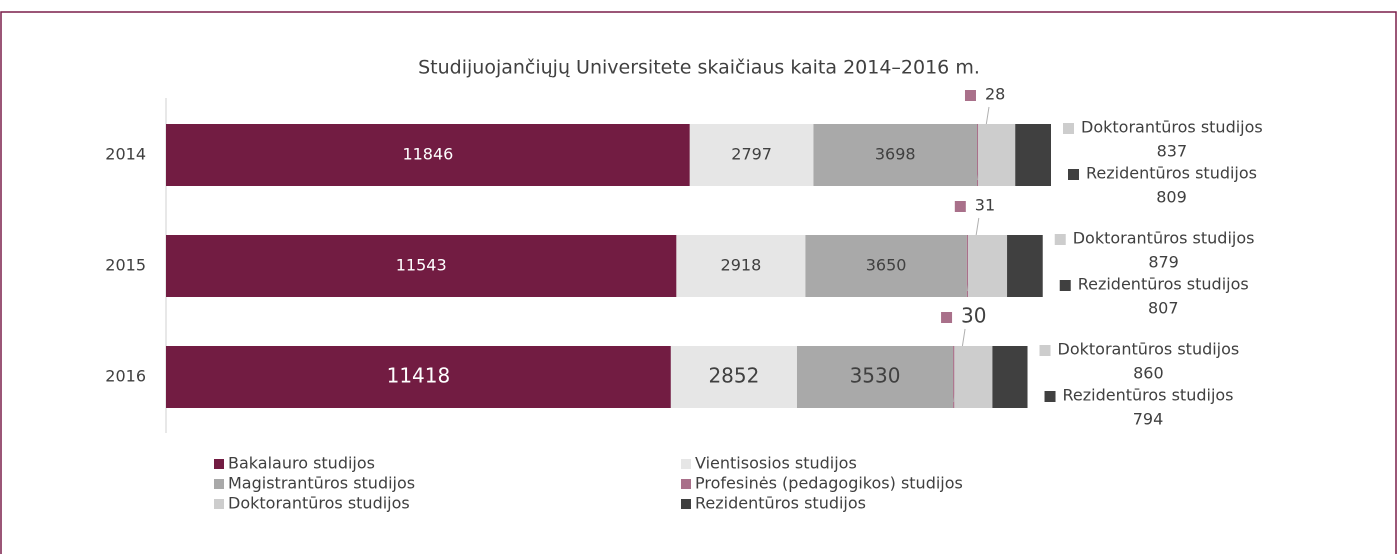  I want to click on legend-label: Doktorantūros studijos, so click(319, 503).